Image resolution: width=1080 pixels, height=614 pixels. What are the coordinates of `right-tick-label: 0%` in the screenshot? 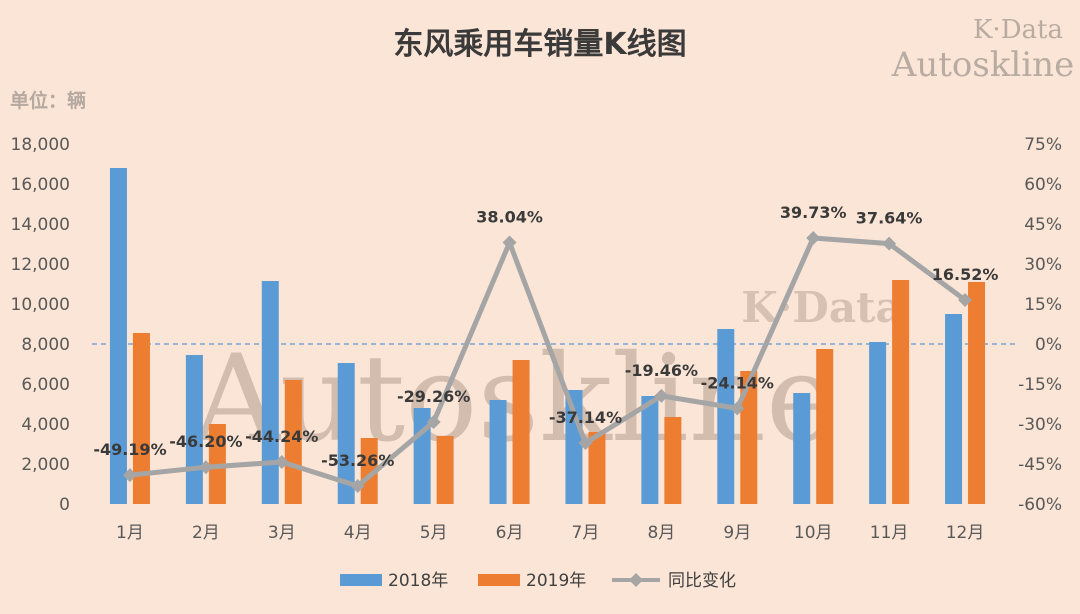 It's located at (1048, 345).